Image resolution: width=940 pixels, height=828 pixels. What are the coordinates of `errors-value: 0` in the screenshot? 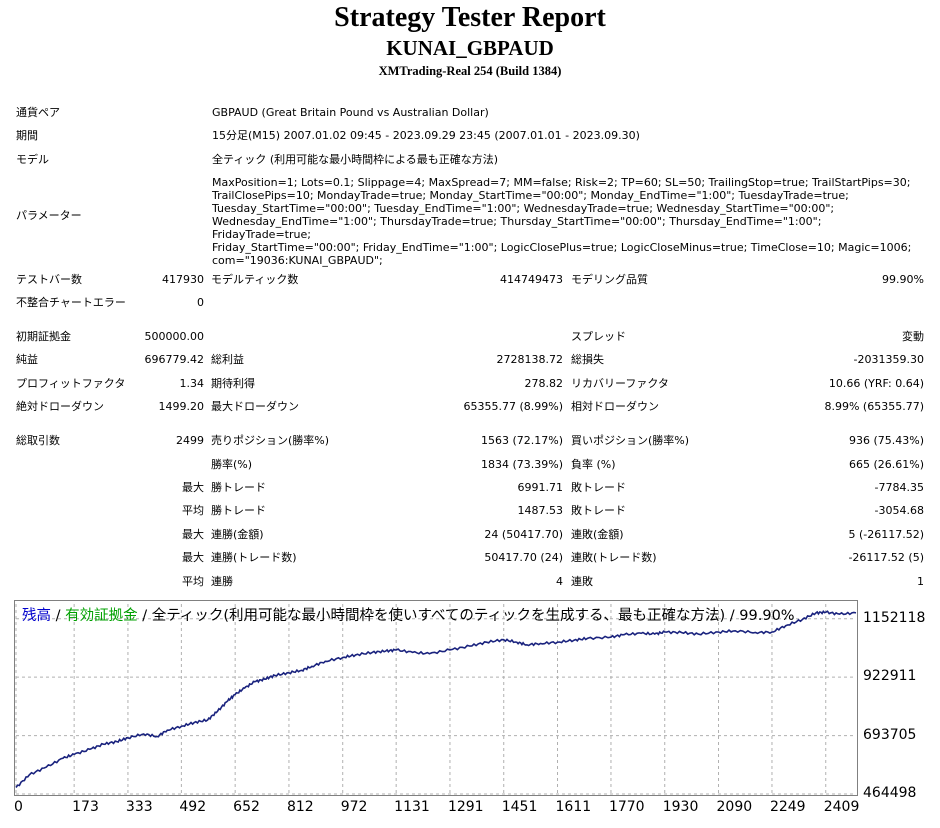 It's located at (200, 302).